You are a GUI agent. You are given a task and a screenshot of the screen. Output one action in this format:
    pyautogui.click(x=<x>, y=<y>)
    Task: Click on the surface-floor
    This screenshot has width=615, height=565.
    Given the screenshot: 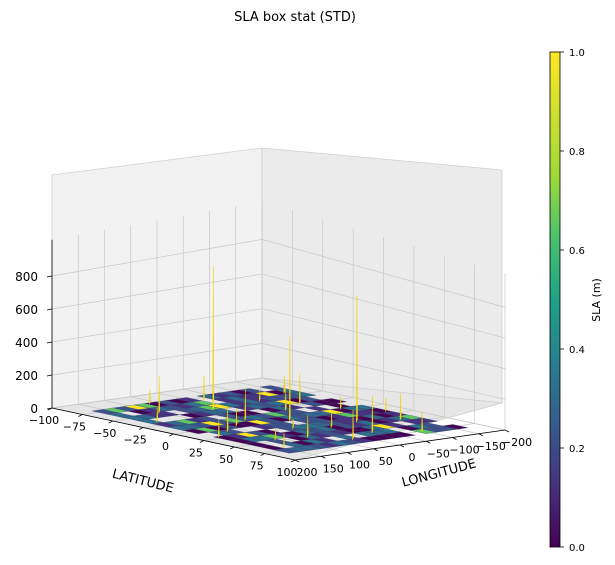 What is the action you would take?
    pyautogui.click(x=280, y=419)
    